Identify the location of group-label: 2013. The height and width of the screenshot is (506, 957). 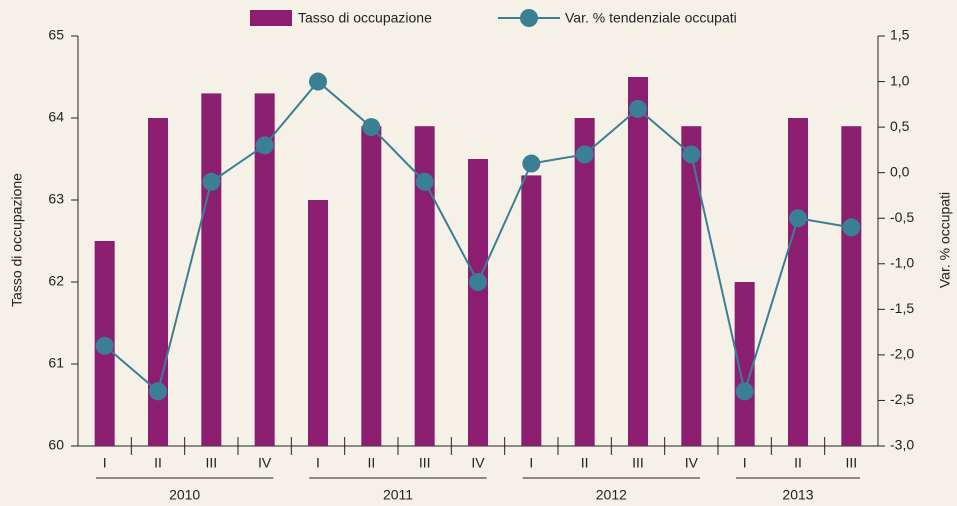
(797, 495).